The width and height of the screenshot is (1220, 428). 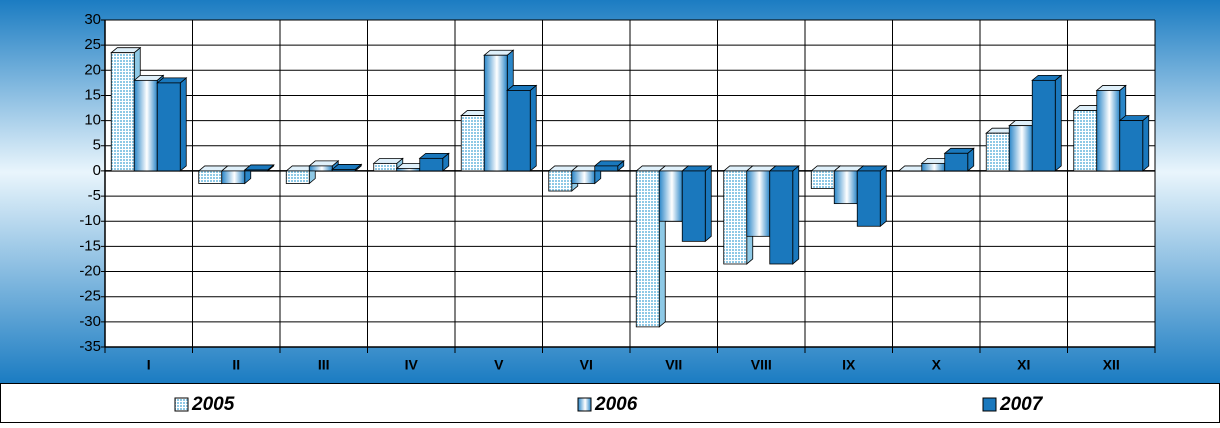 I want to click on y-tick-label: 30, so click(x=92, y=19).